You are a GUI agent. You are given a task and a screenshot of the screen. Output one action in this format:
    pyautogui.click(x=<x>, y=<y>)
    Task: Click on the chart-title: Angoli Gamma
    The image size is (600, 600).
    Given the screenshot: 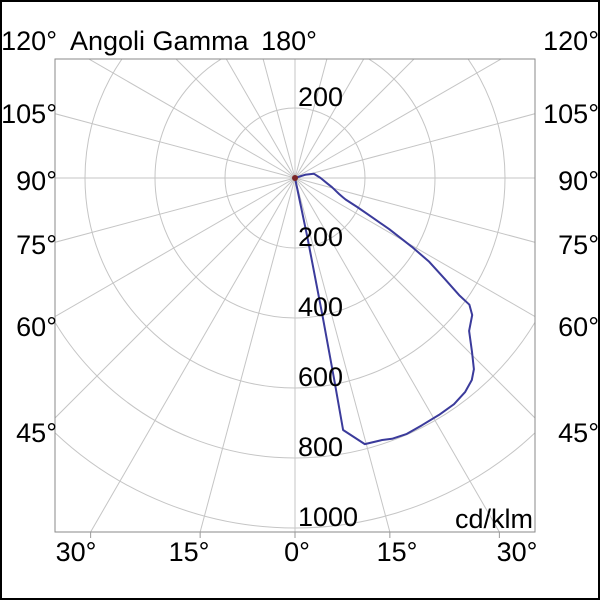 What is the action you would take?
    pyautogui.click(x=160, y=41)
    